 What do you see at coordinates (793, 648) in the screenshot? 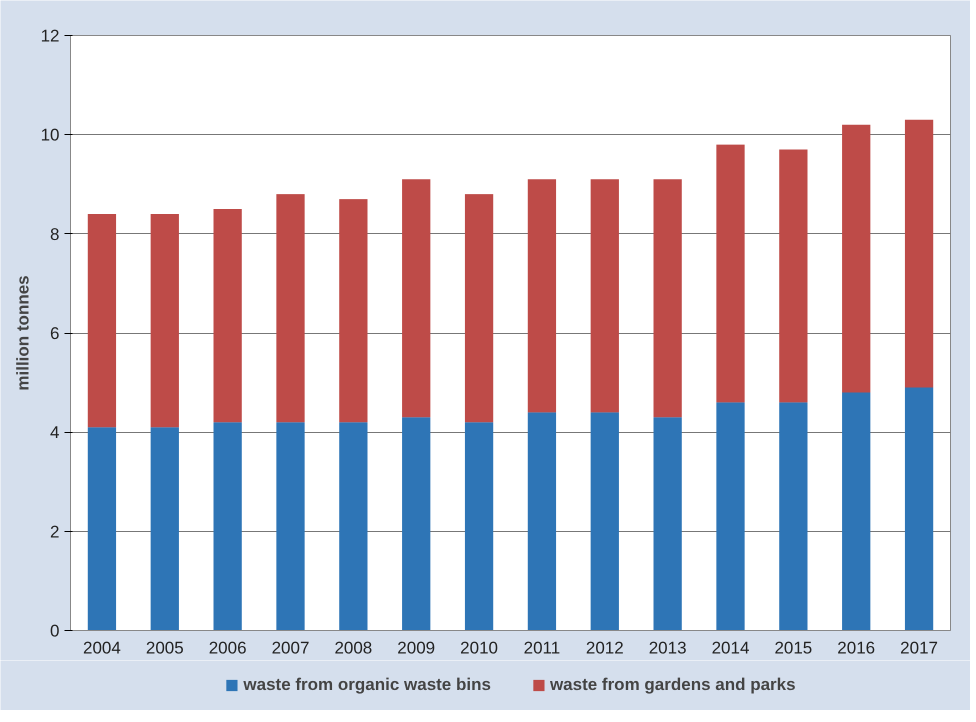
I see `x-tick-label: 2015` at bounding box center [793, 648].